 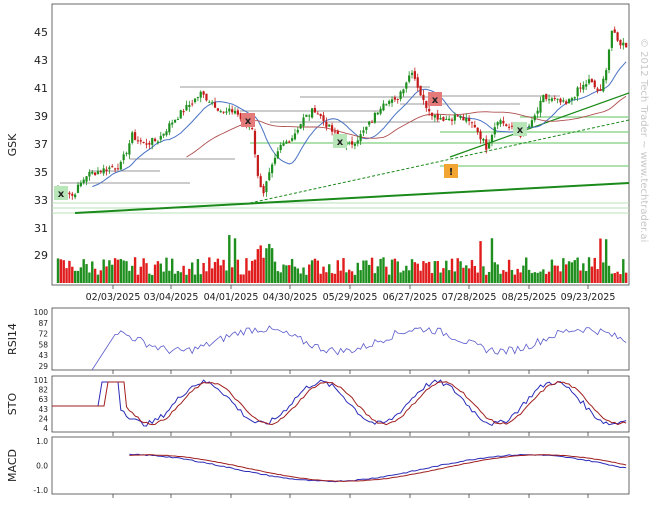 What do you see at coordinates (520, 129) in the screenshot?
I see `signal-marker` at bounding box center [520, 129].